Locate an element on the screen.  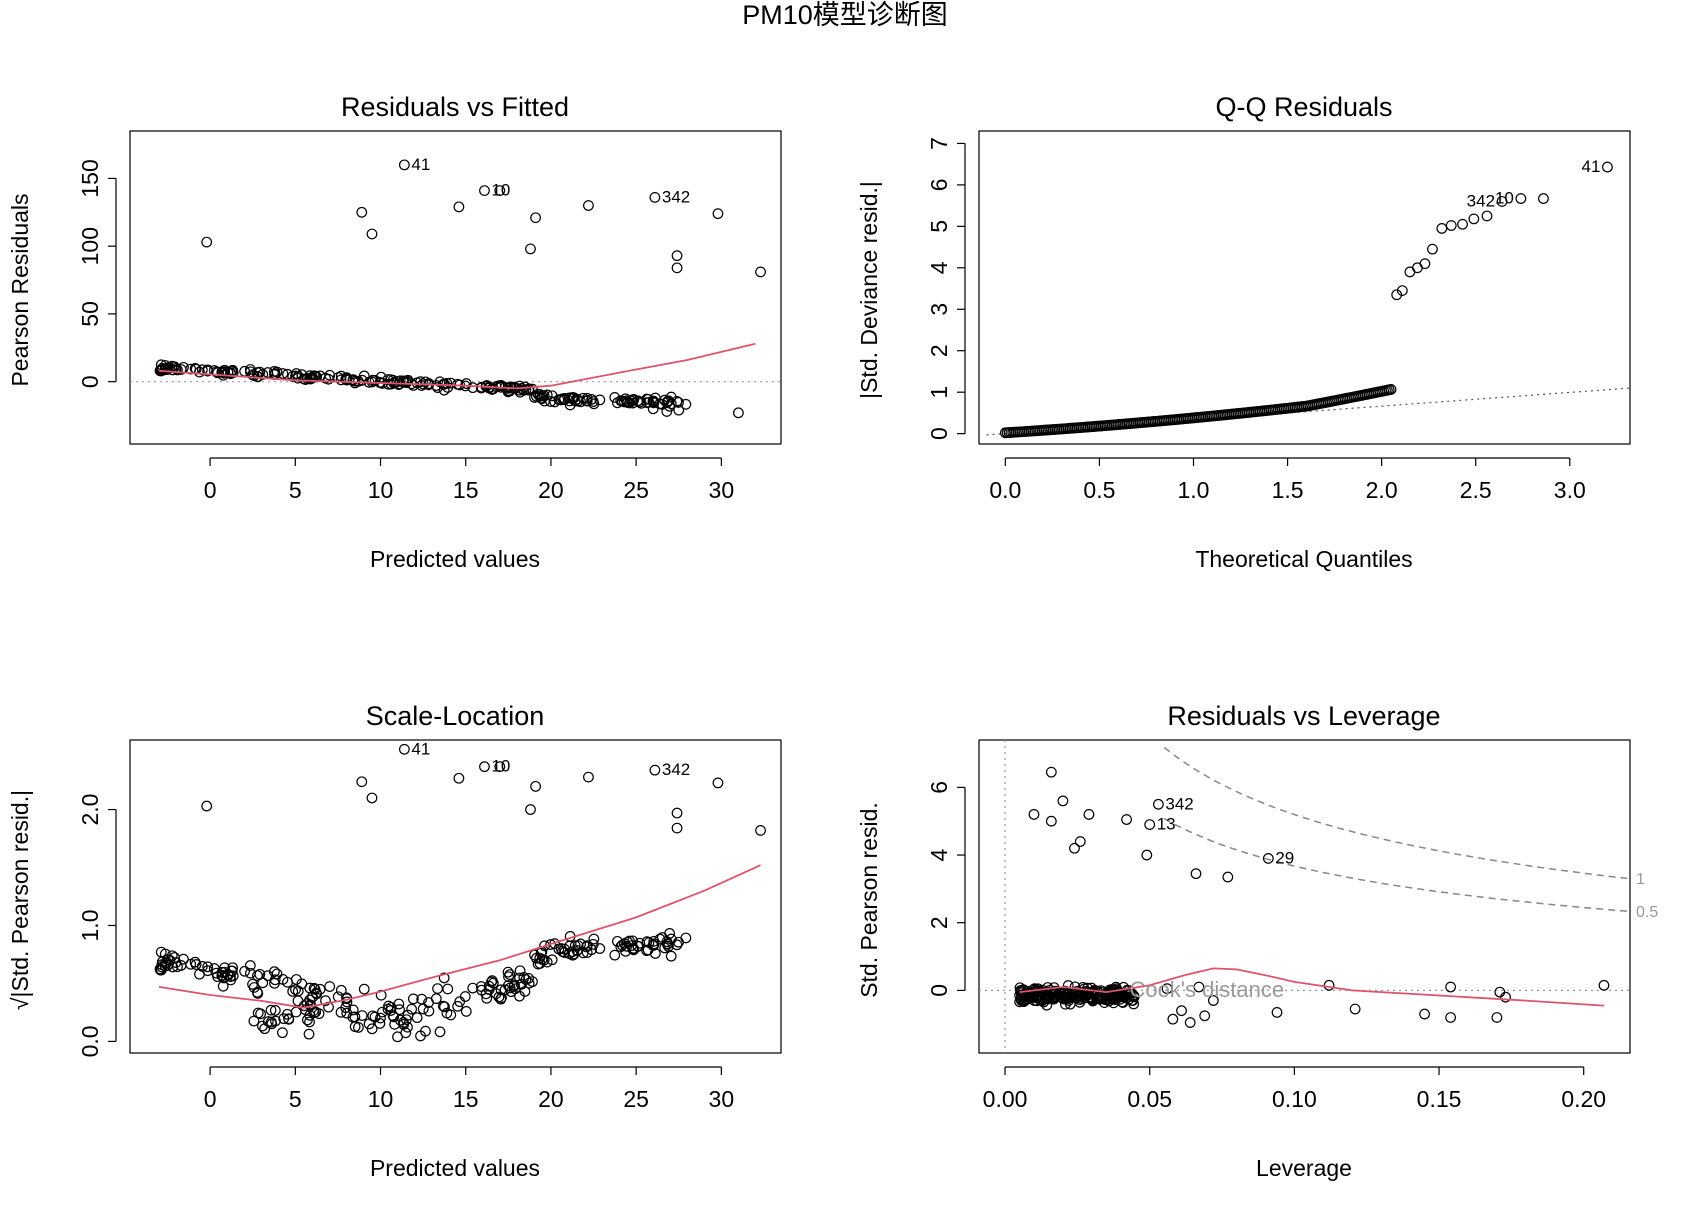
qq-reference-line is located at coordinates (1308, 411).